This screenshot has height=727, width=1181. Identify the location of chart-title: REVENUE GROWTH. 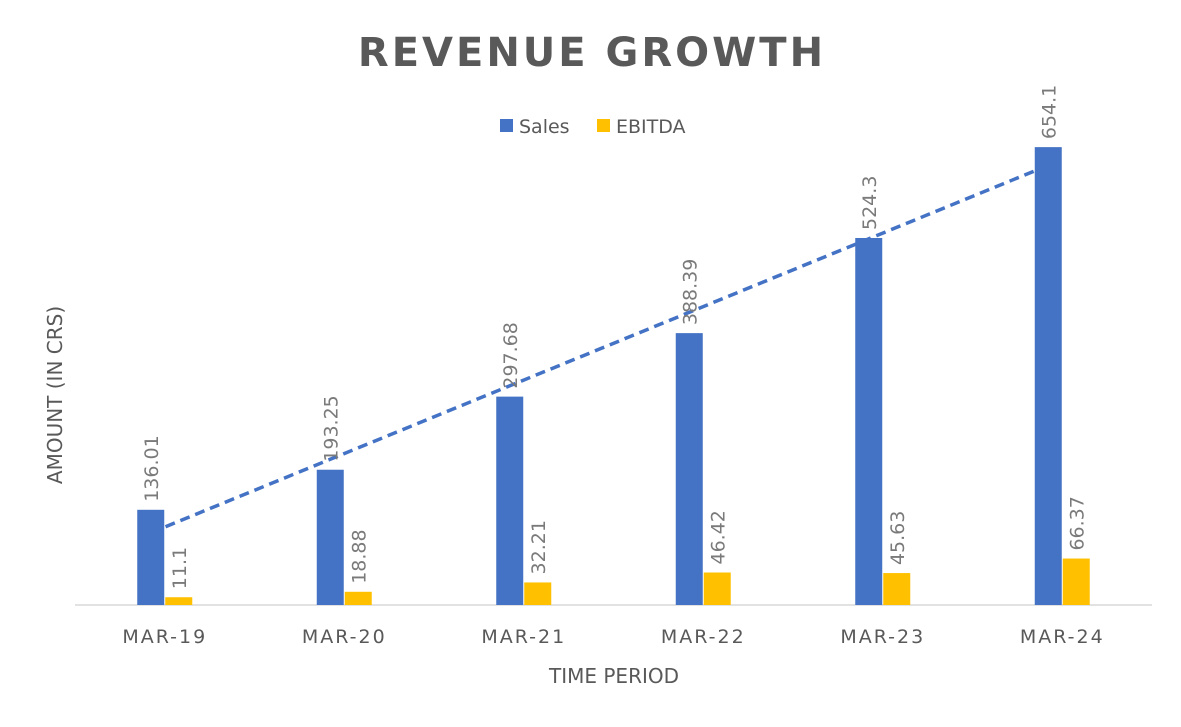
(592, 53).